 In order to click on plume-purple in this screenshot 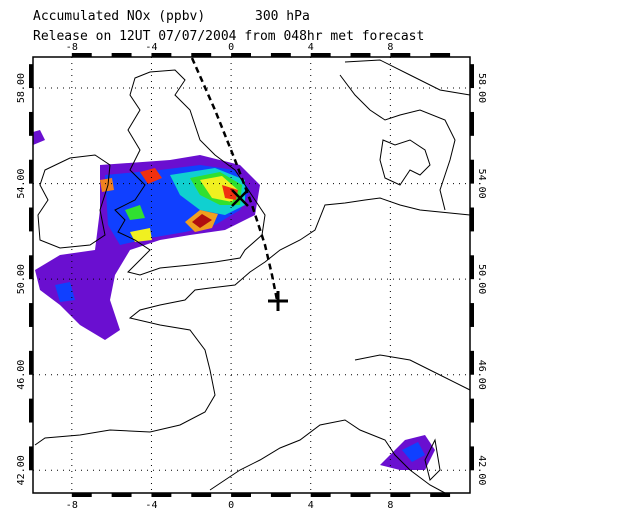, I will do `click(39, 137)`.